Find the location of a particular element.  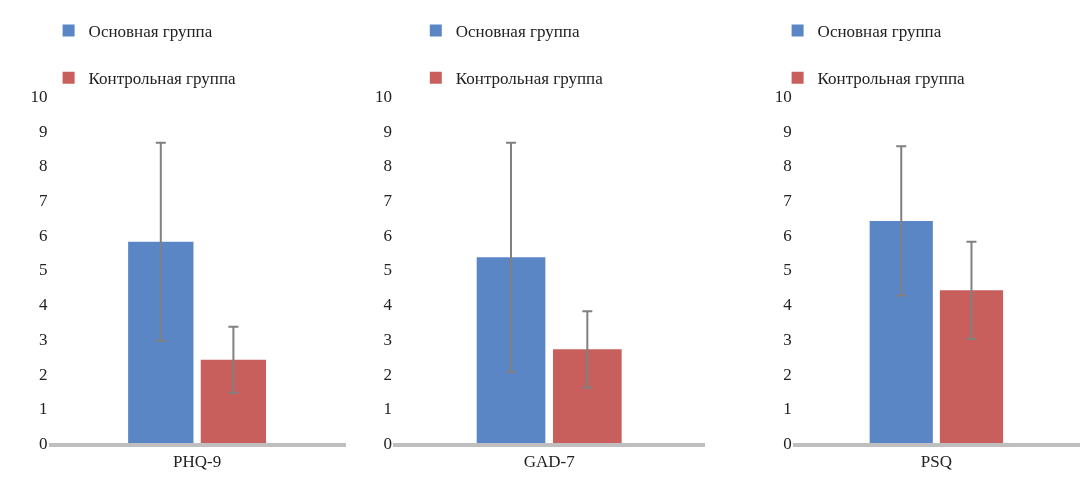

x-tick-label: GAD-7 is located at coordinates (549, 462).